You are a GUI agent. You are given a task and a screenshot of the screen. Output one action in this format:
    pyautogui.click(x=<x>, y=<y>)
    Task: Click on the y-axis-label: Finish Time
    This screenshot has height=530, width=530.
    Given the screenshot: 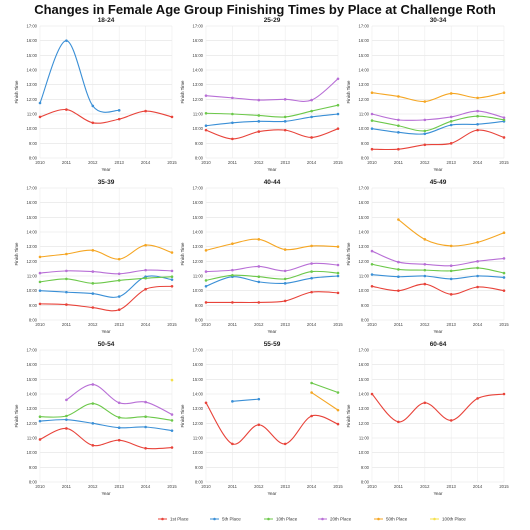 What is the action you would take?
    pyautogui.click(x=348, y=92)
    